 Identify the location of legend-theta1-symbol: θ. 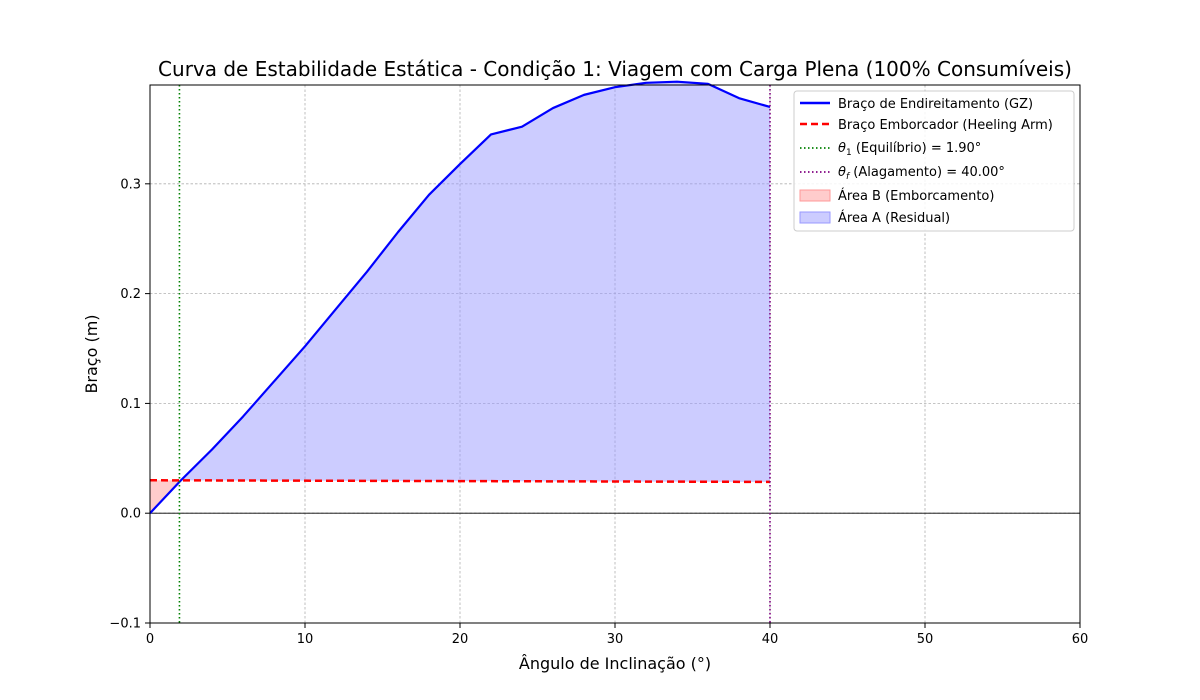
(842, 148).